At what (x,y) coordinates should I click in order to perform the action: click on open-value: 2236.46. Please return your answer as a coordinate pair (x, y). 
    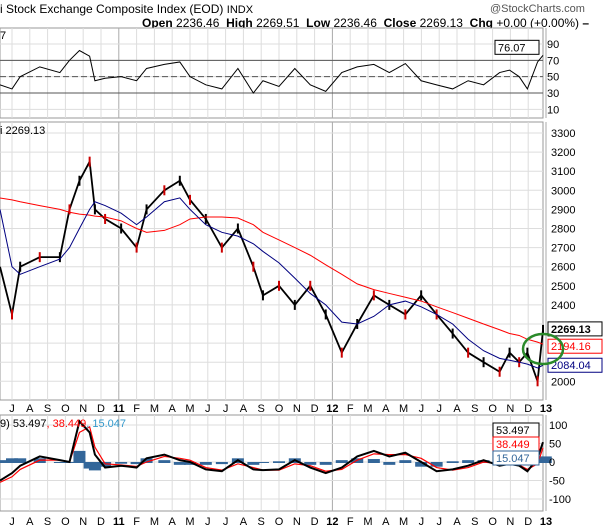
    Looking at the image, I should click on (198, 23).